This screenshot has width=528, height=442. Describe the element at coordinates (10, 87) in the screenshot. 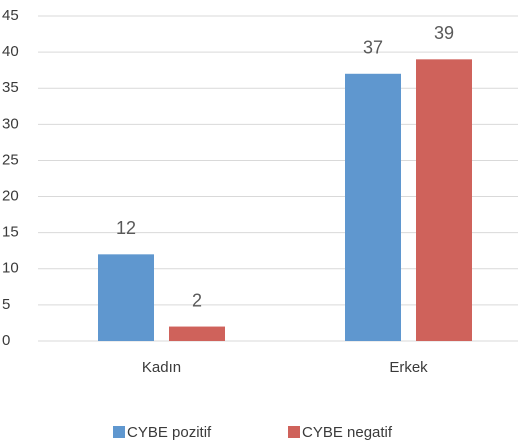

I see `y-tick-label: 35` at that location.